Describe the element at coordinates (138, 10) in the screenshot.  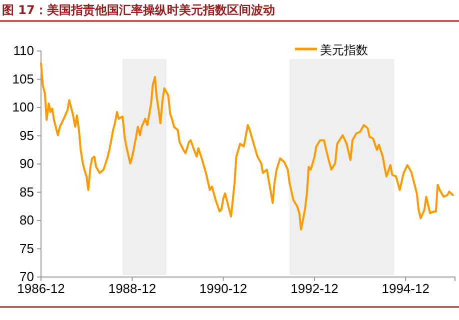
I see `chart-title: 图 17：美国指责他国汇率操纵时美元指数区间波动` at that location.